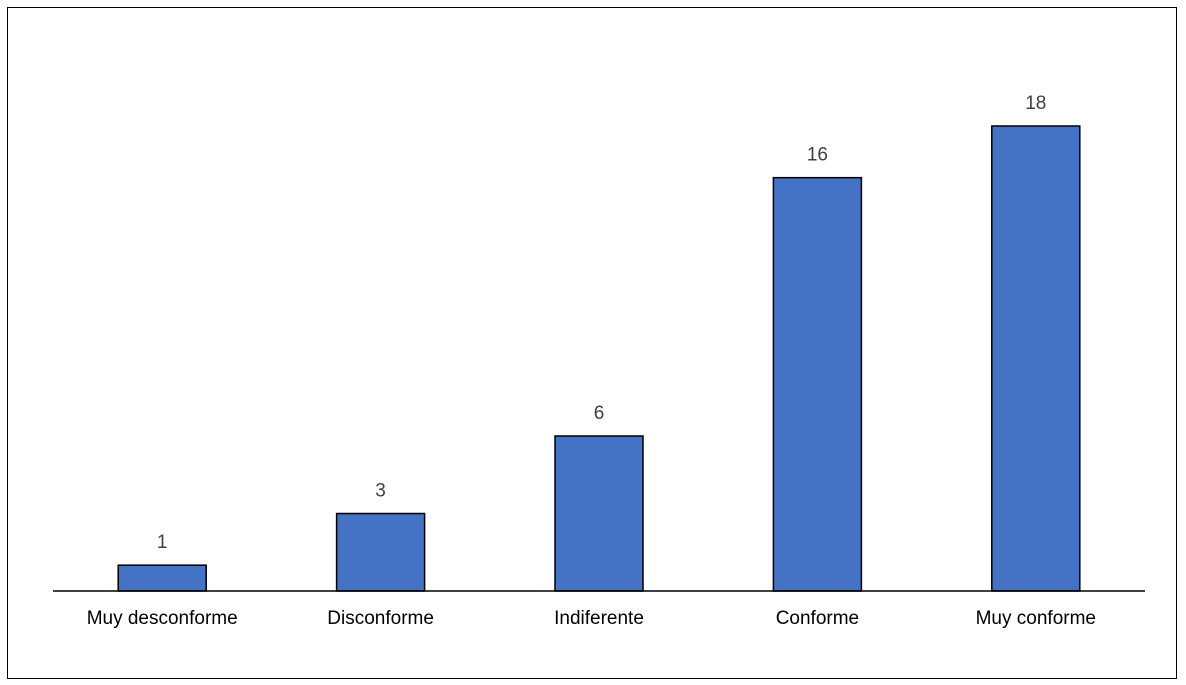 This screenshot has height=685, width=1186. Describe the element at coordinates (817, 384) in the screenshot. I see `bar-conforme` at that location.